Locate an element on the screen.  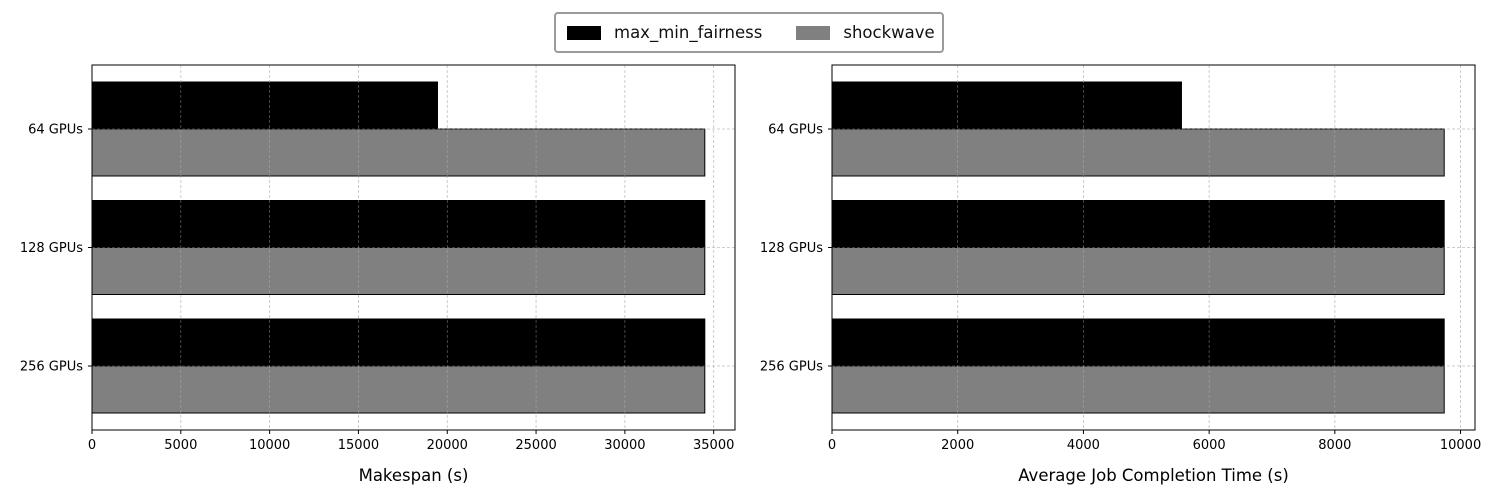
x-tick-label: 6000 is located at coordinates (1209, 445).